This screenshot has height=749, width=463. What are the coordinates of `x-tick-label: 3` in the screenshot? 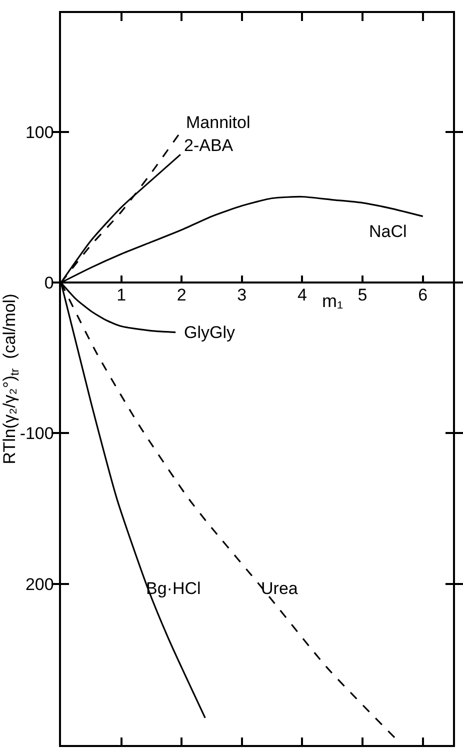 It's located at (242, 295).